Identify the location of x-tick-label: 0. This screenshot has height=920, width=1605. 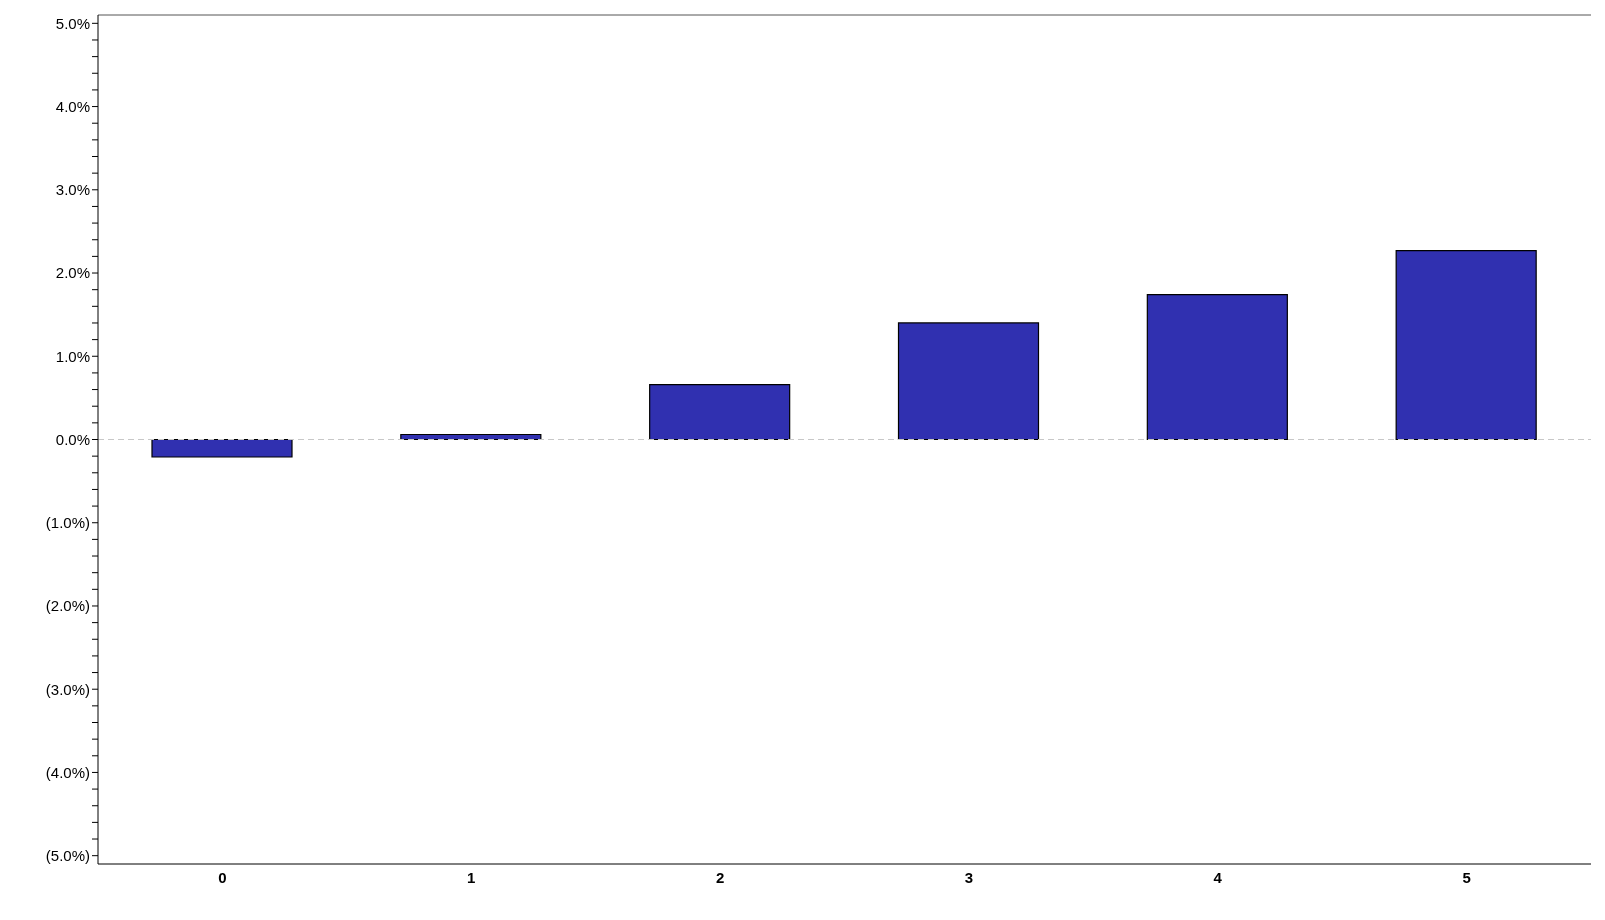
(222, 877).